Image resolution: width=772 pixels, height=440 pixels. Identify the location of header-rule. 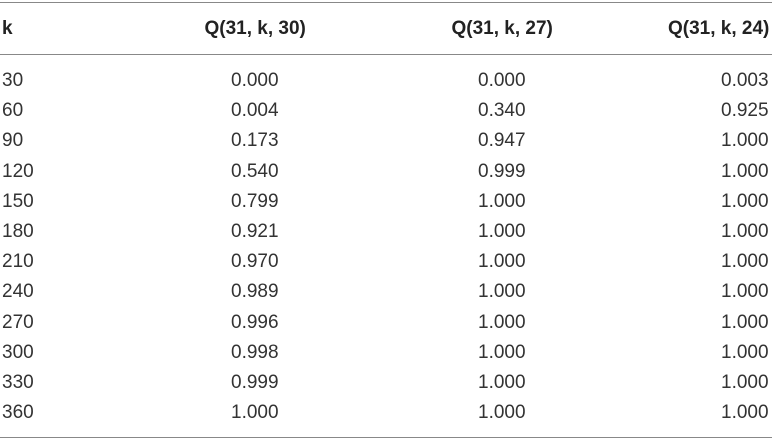
(386, 54).